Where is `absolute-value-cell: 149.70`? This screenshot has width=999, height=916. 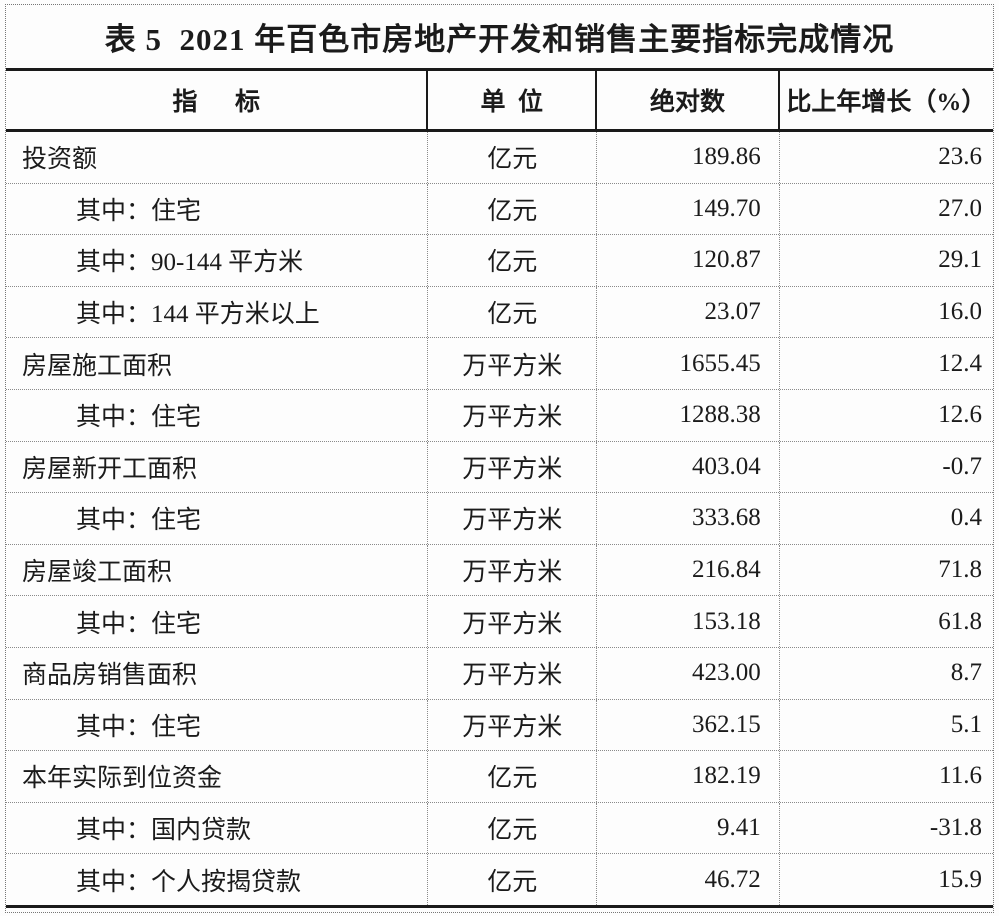 absolute-value-cell: 149.70 is located at coordinates (688, 209).